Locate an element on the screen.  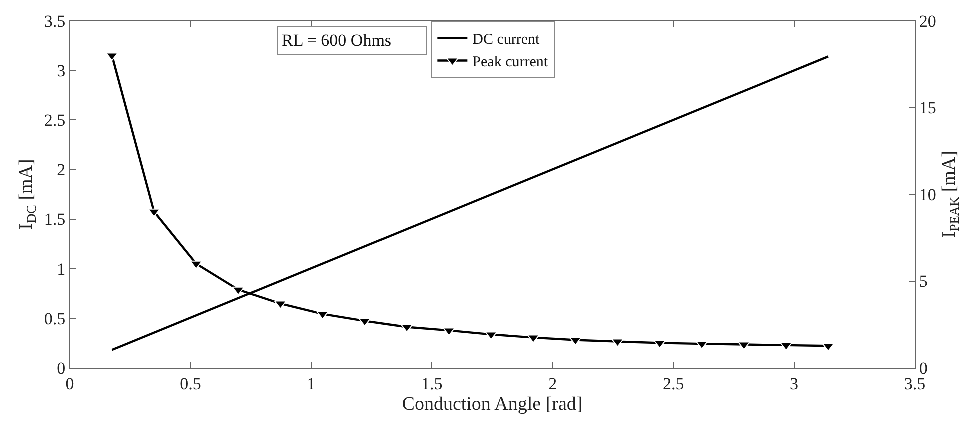
y-tick-label: 3.5 is located at coordinates (55, 21).